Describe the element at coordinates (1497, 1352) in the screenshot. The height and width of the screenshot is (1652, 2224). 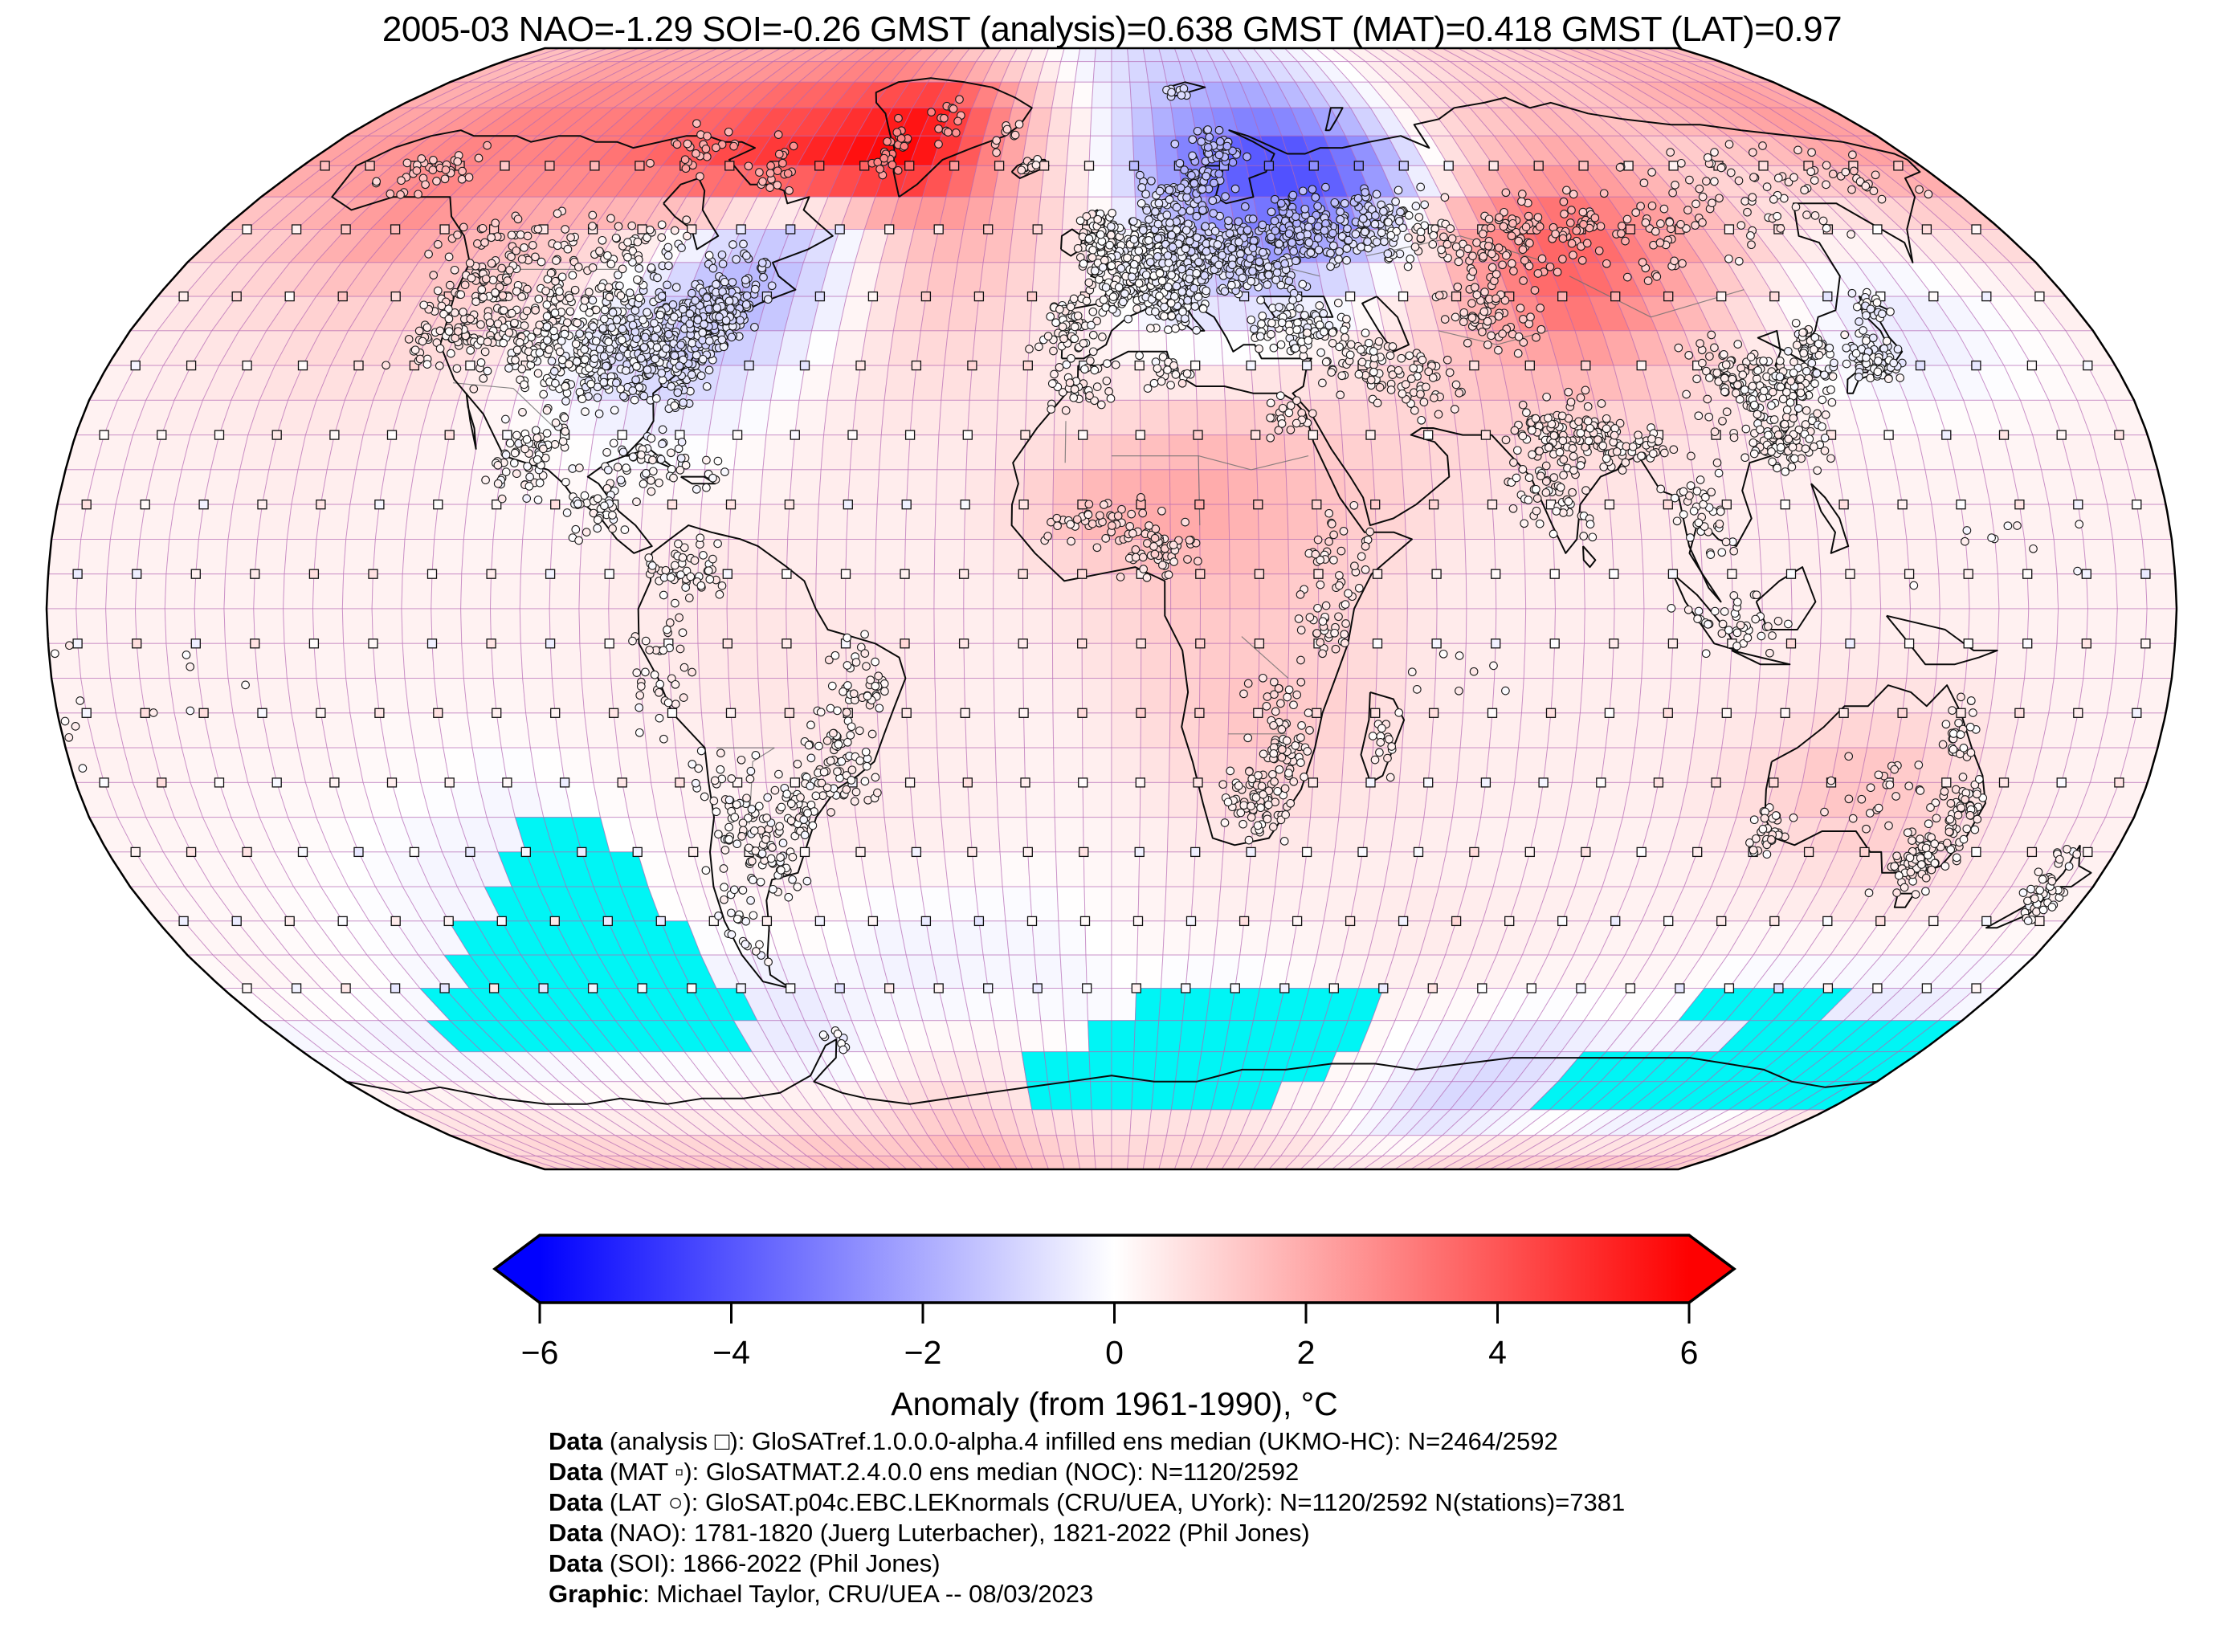
I see `tick-label: 4` at that location.